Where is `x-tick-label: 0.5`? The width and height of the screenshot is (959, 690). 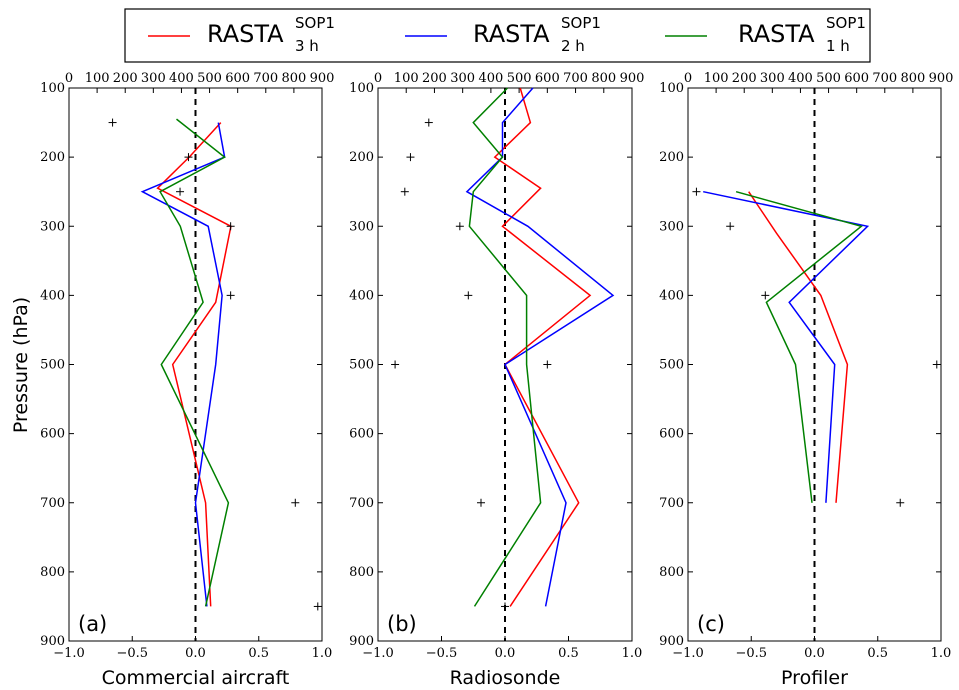
x-tick-label: 0.5 is located at coordinates (568, 653).